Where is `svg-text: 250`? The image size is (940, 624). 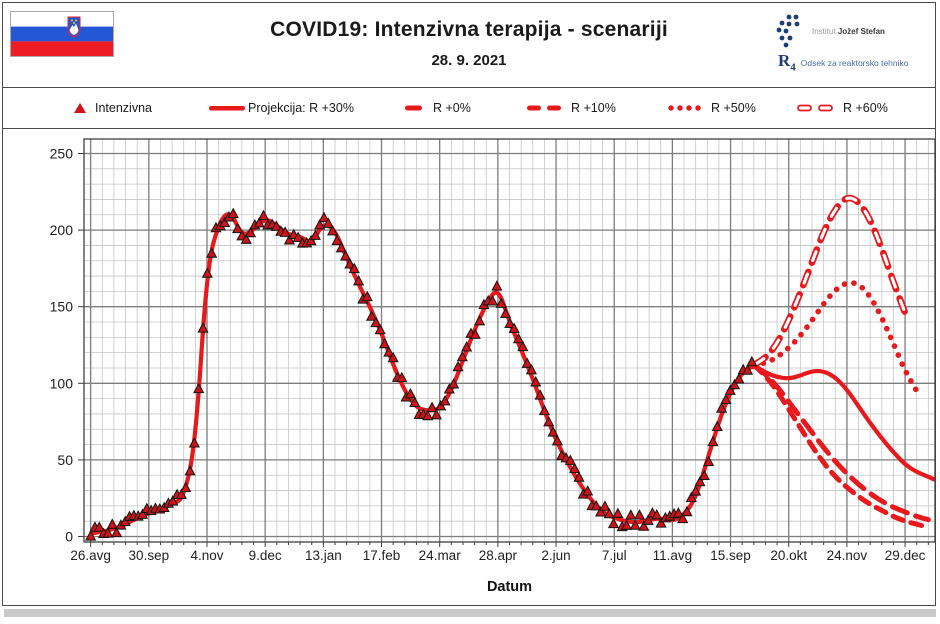 svg-text: 250 is located at coordinates (62, 154).